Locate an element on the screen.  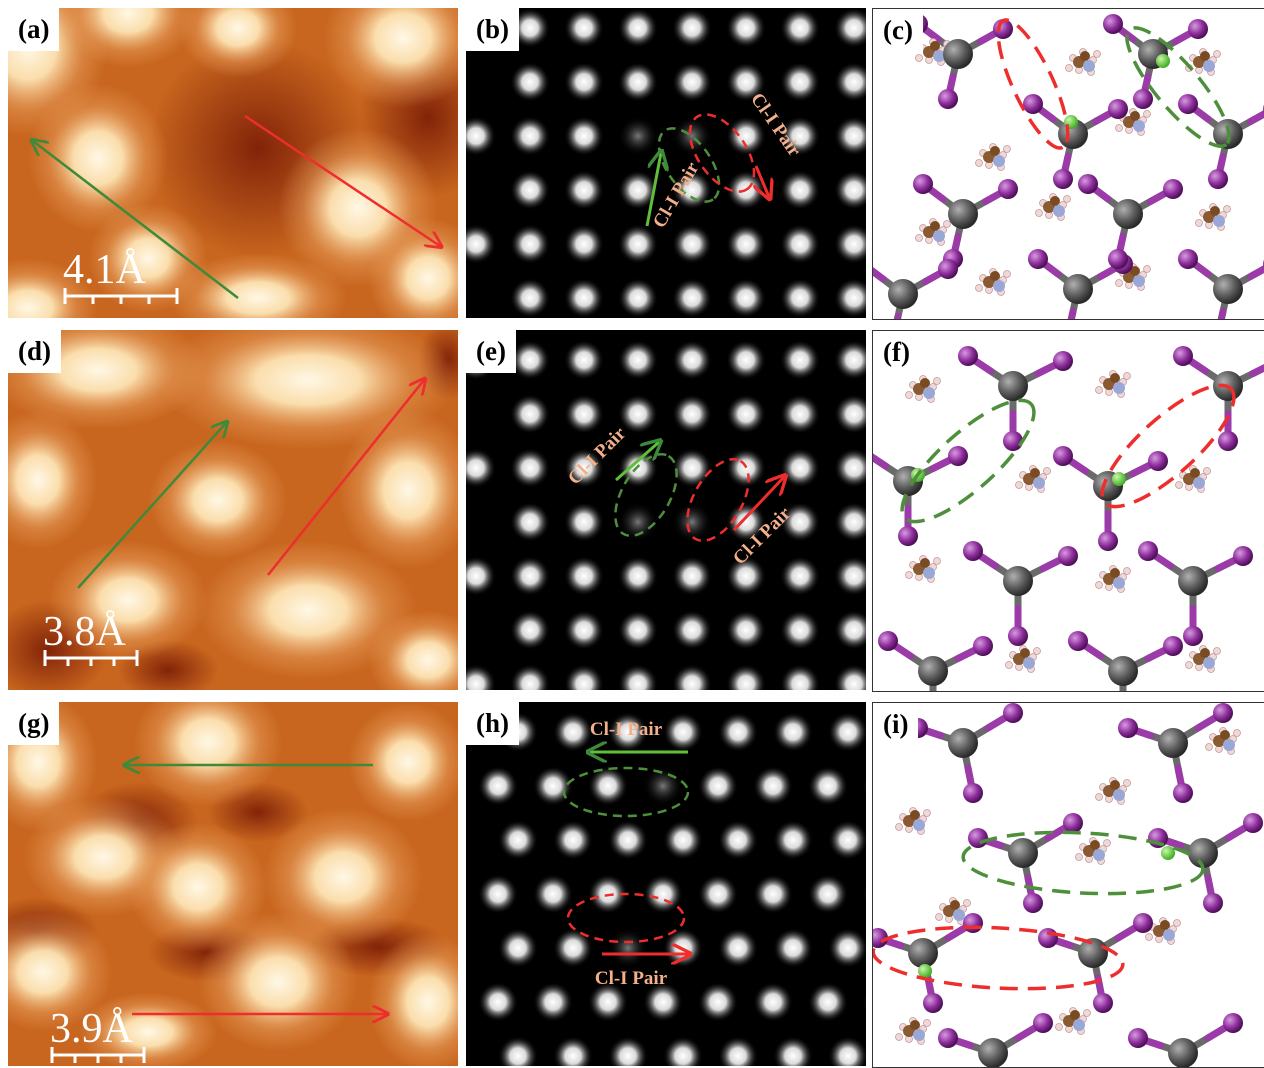
structure-model-c is located at coordinates (1068, 164).